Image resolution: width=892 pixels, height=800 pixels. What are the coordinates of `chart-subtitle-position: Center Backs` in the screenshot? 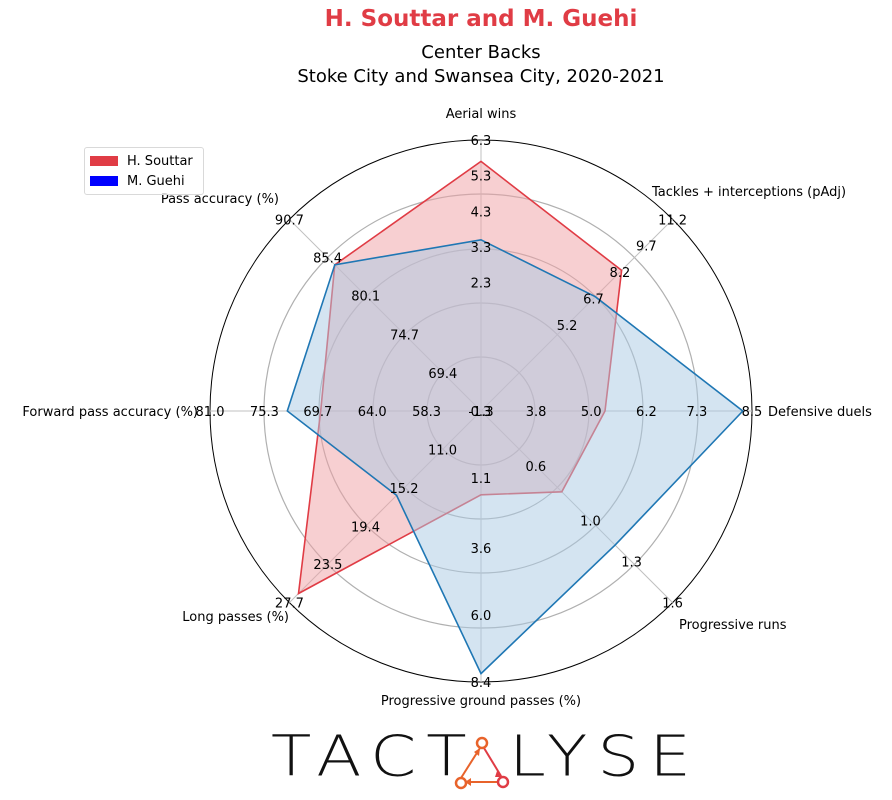 It's located at (481, 52).